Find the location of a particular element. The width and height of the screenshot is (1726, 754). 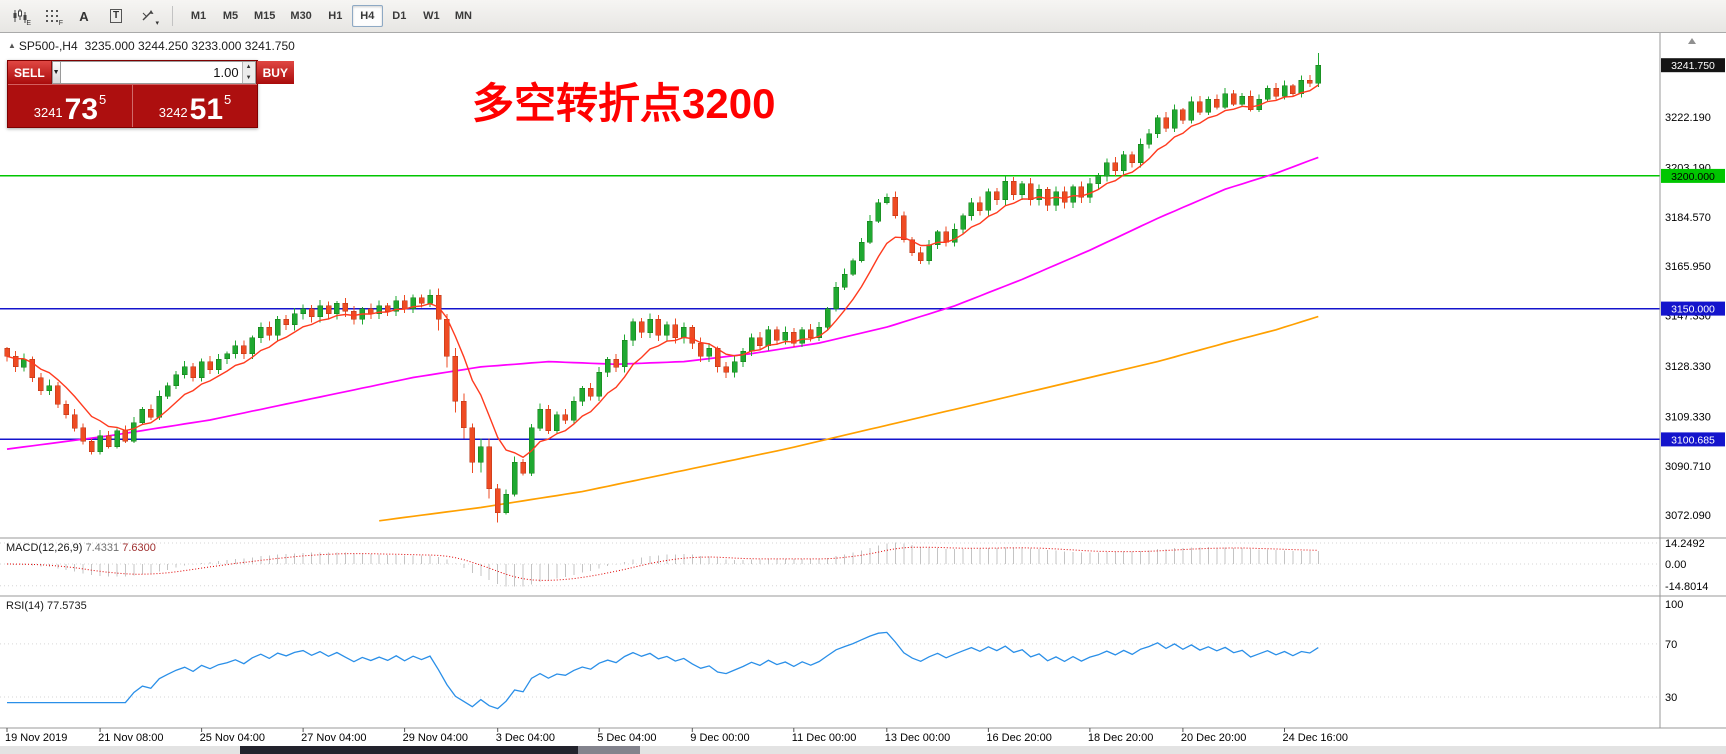

svg-text: 14.2492 is located at coordinates (1685, 544).